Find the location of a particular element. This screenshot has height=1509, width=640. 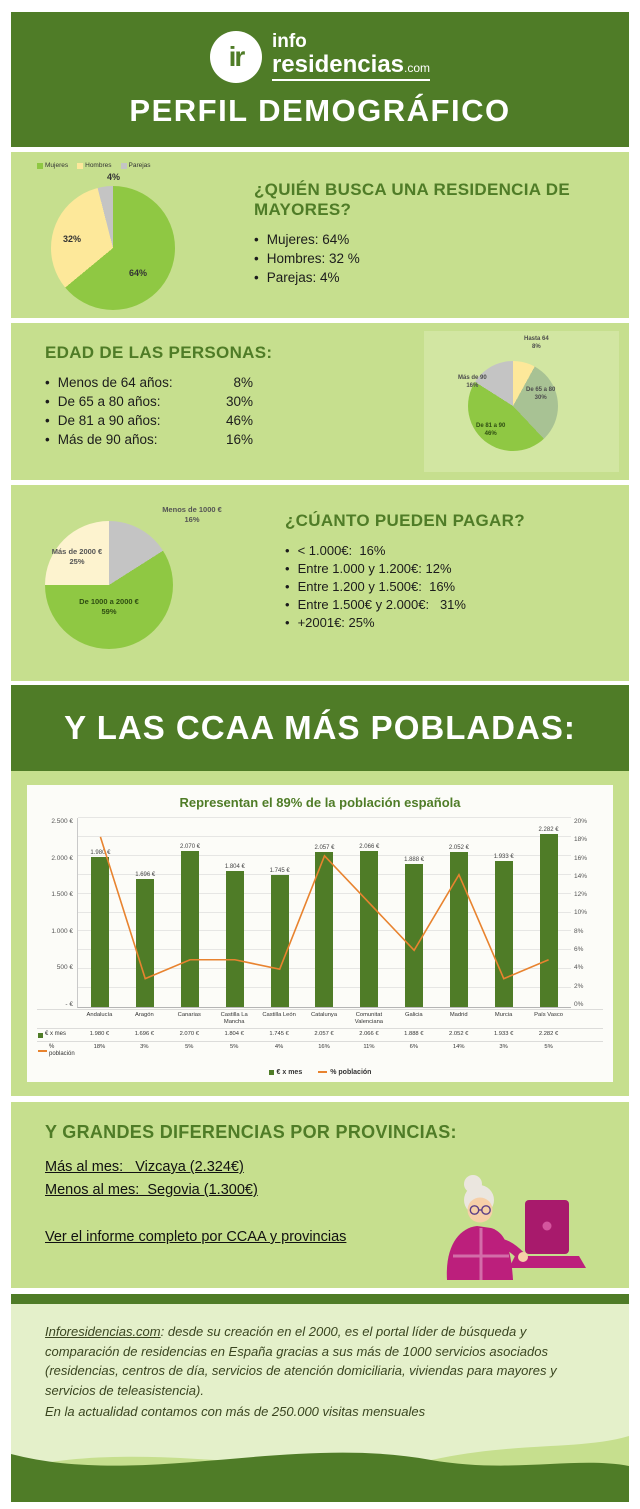

y-axis-tick: 10% is located at coordinates (581, 913).